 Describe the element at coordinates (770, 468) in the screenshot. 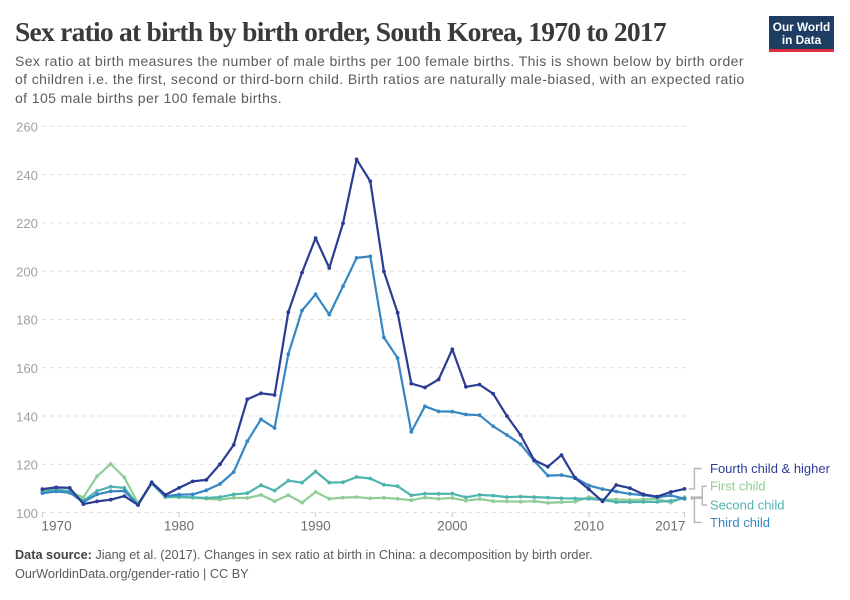

I see `svg-text: Fourth child & higher` at that location.